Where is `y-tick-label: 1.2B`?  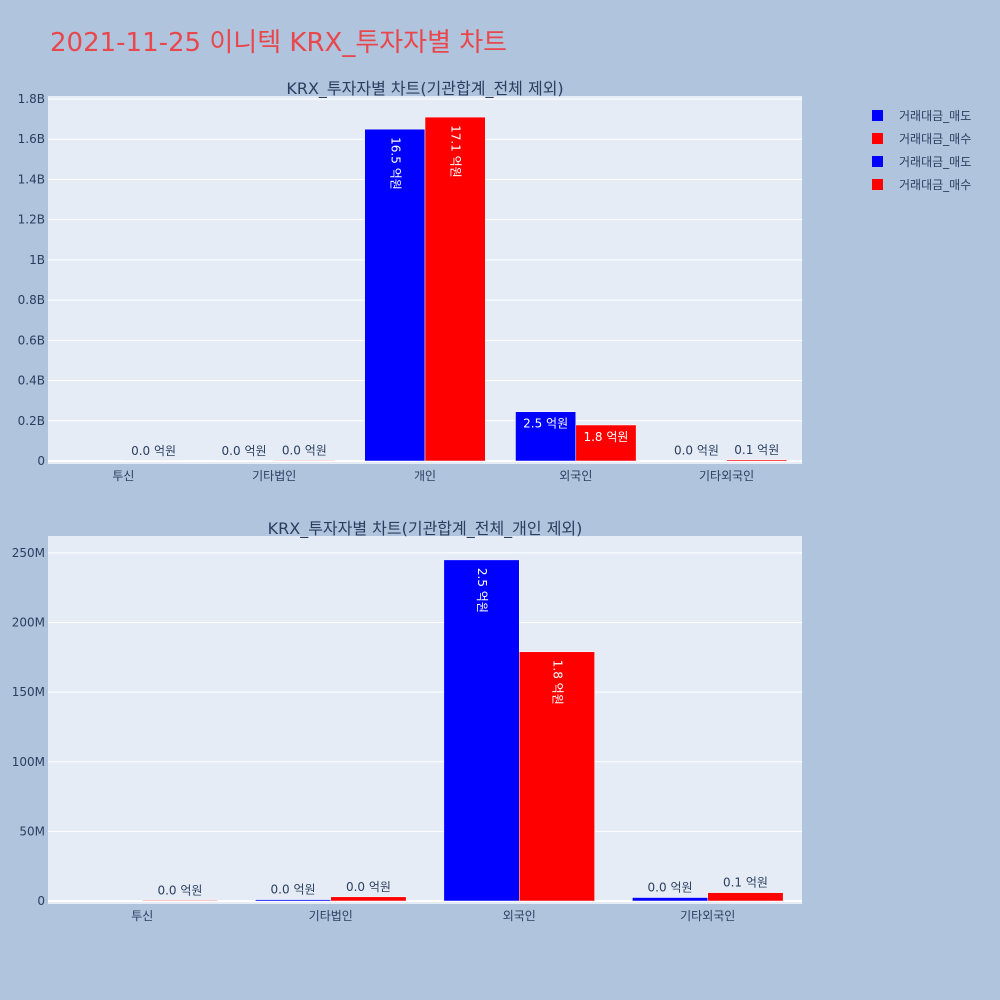
y-tick-label: 1.2B is located at coordinates (31, 220).